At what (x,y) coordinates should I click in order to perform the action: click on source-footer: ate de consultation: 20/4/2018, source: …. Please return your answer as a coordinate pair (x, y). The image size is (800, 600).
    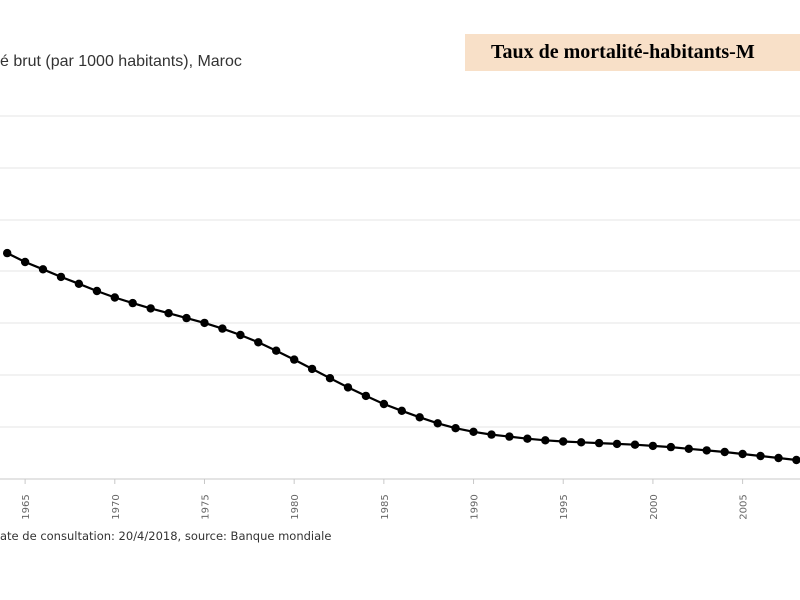
    Looking at the image, I should click on (166, 536).